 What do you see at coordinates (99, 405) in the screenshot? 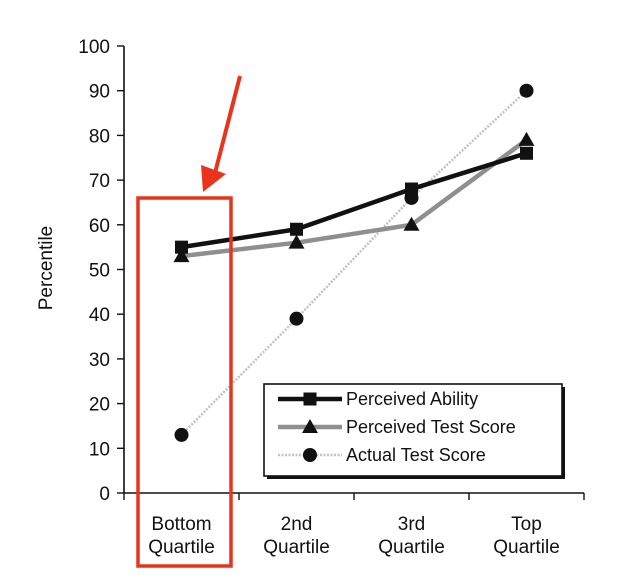
I see `y-tick-label: 20` at bounding box center [99, 405].